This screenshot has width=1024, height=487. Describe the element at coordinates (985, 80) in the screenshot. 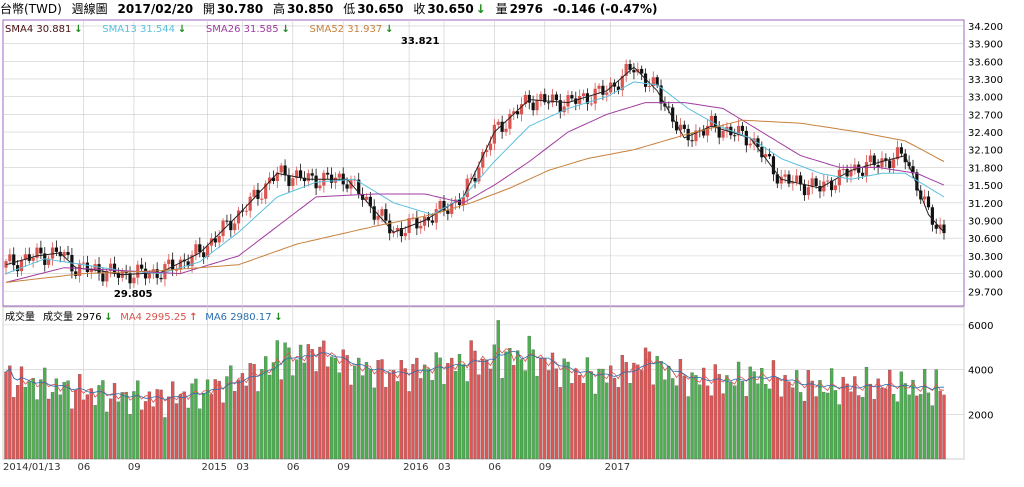

I see `price-tick-label: 33.300` at that location.